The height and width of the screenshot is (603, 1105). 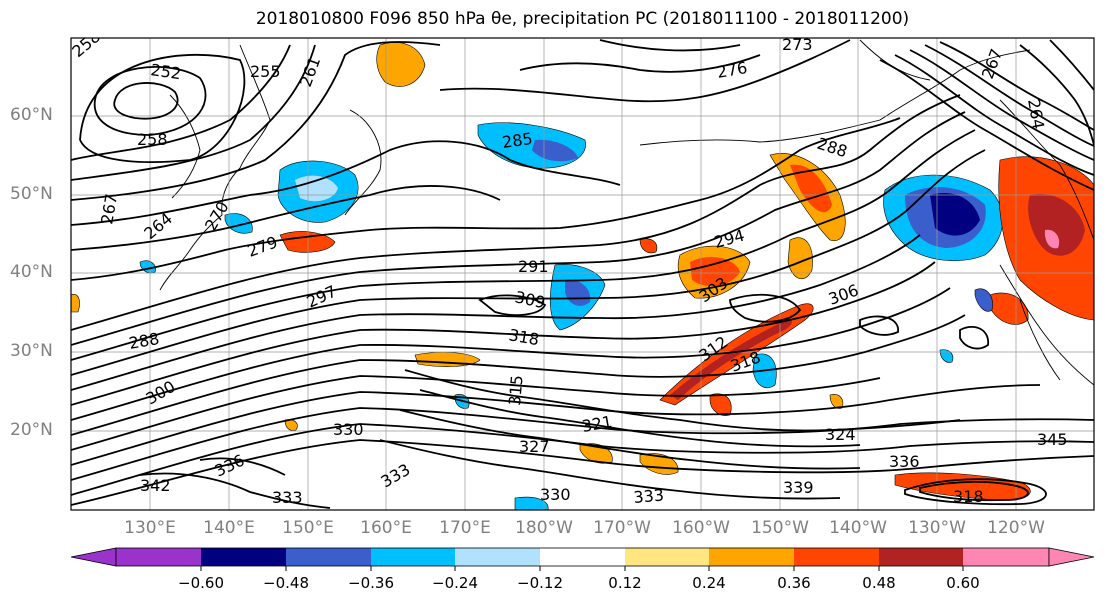 I want to click on colorbar-tick-label: 0.12, so click(x=625, y=583).